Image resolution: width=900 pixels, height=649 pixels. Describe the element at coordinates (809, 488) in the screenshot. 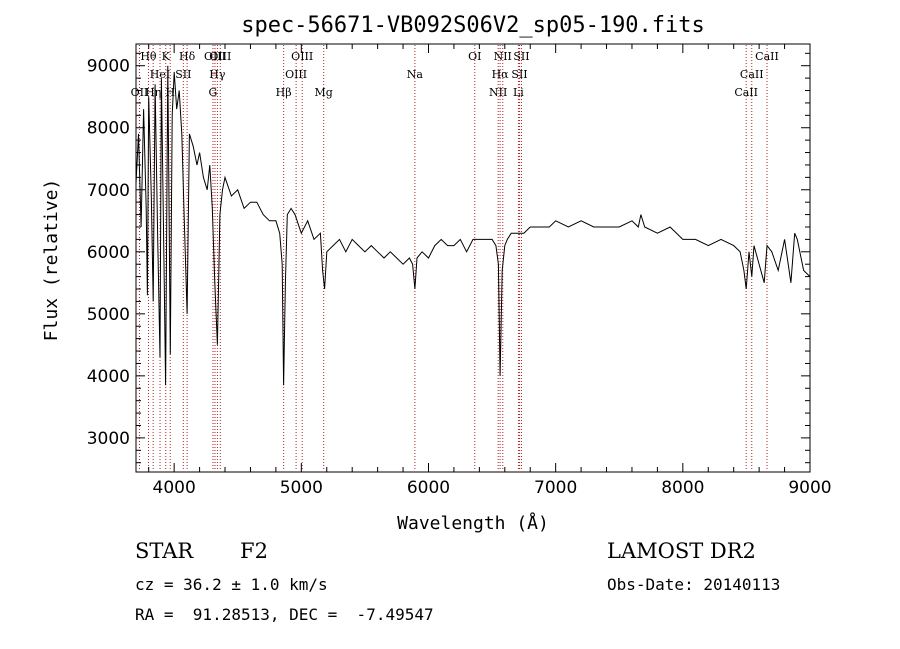

I see `x-tick-label: 9000` at that location.